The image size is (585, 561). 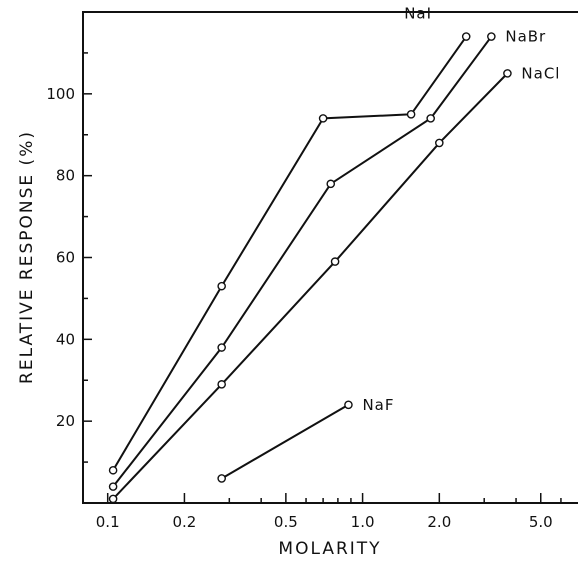 What do you see at coordinates (27, 257) in the screenshot?
I see `y-axis-title: RELATIVE RESPONSE (%)` at bounding box center [27, 257].